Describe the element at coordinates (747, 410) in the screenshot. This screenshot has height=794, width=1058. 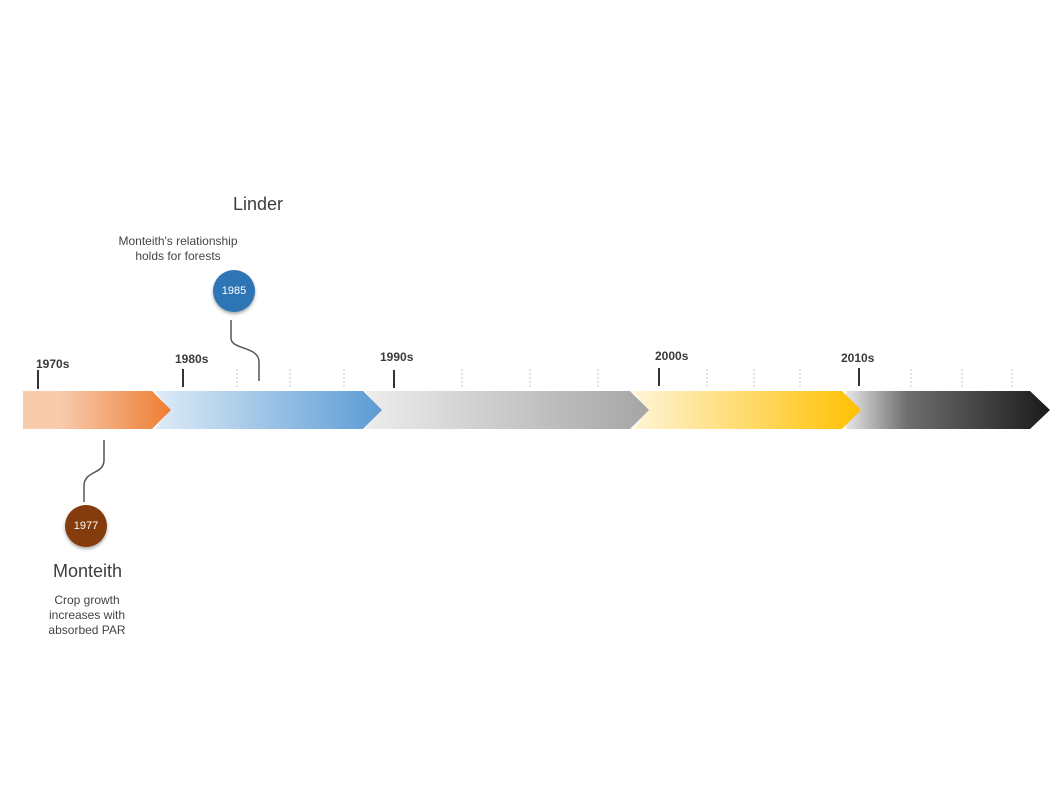
I see `timeline-segment-2000s` at that location.